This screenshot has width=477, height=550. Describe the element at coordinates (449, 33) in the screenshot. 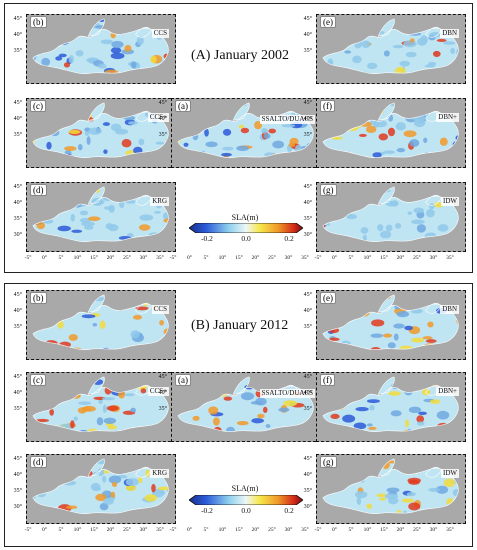

I see `map-method-label: DBN` at that location.